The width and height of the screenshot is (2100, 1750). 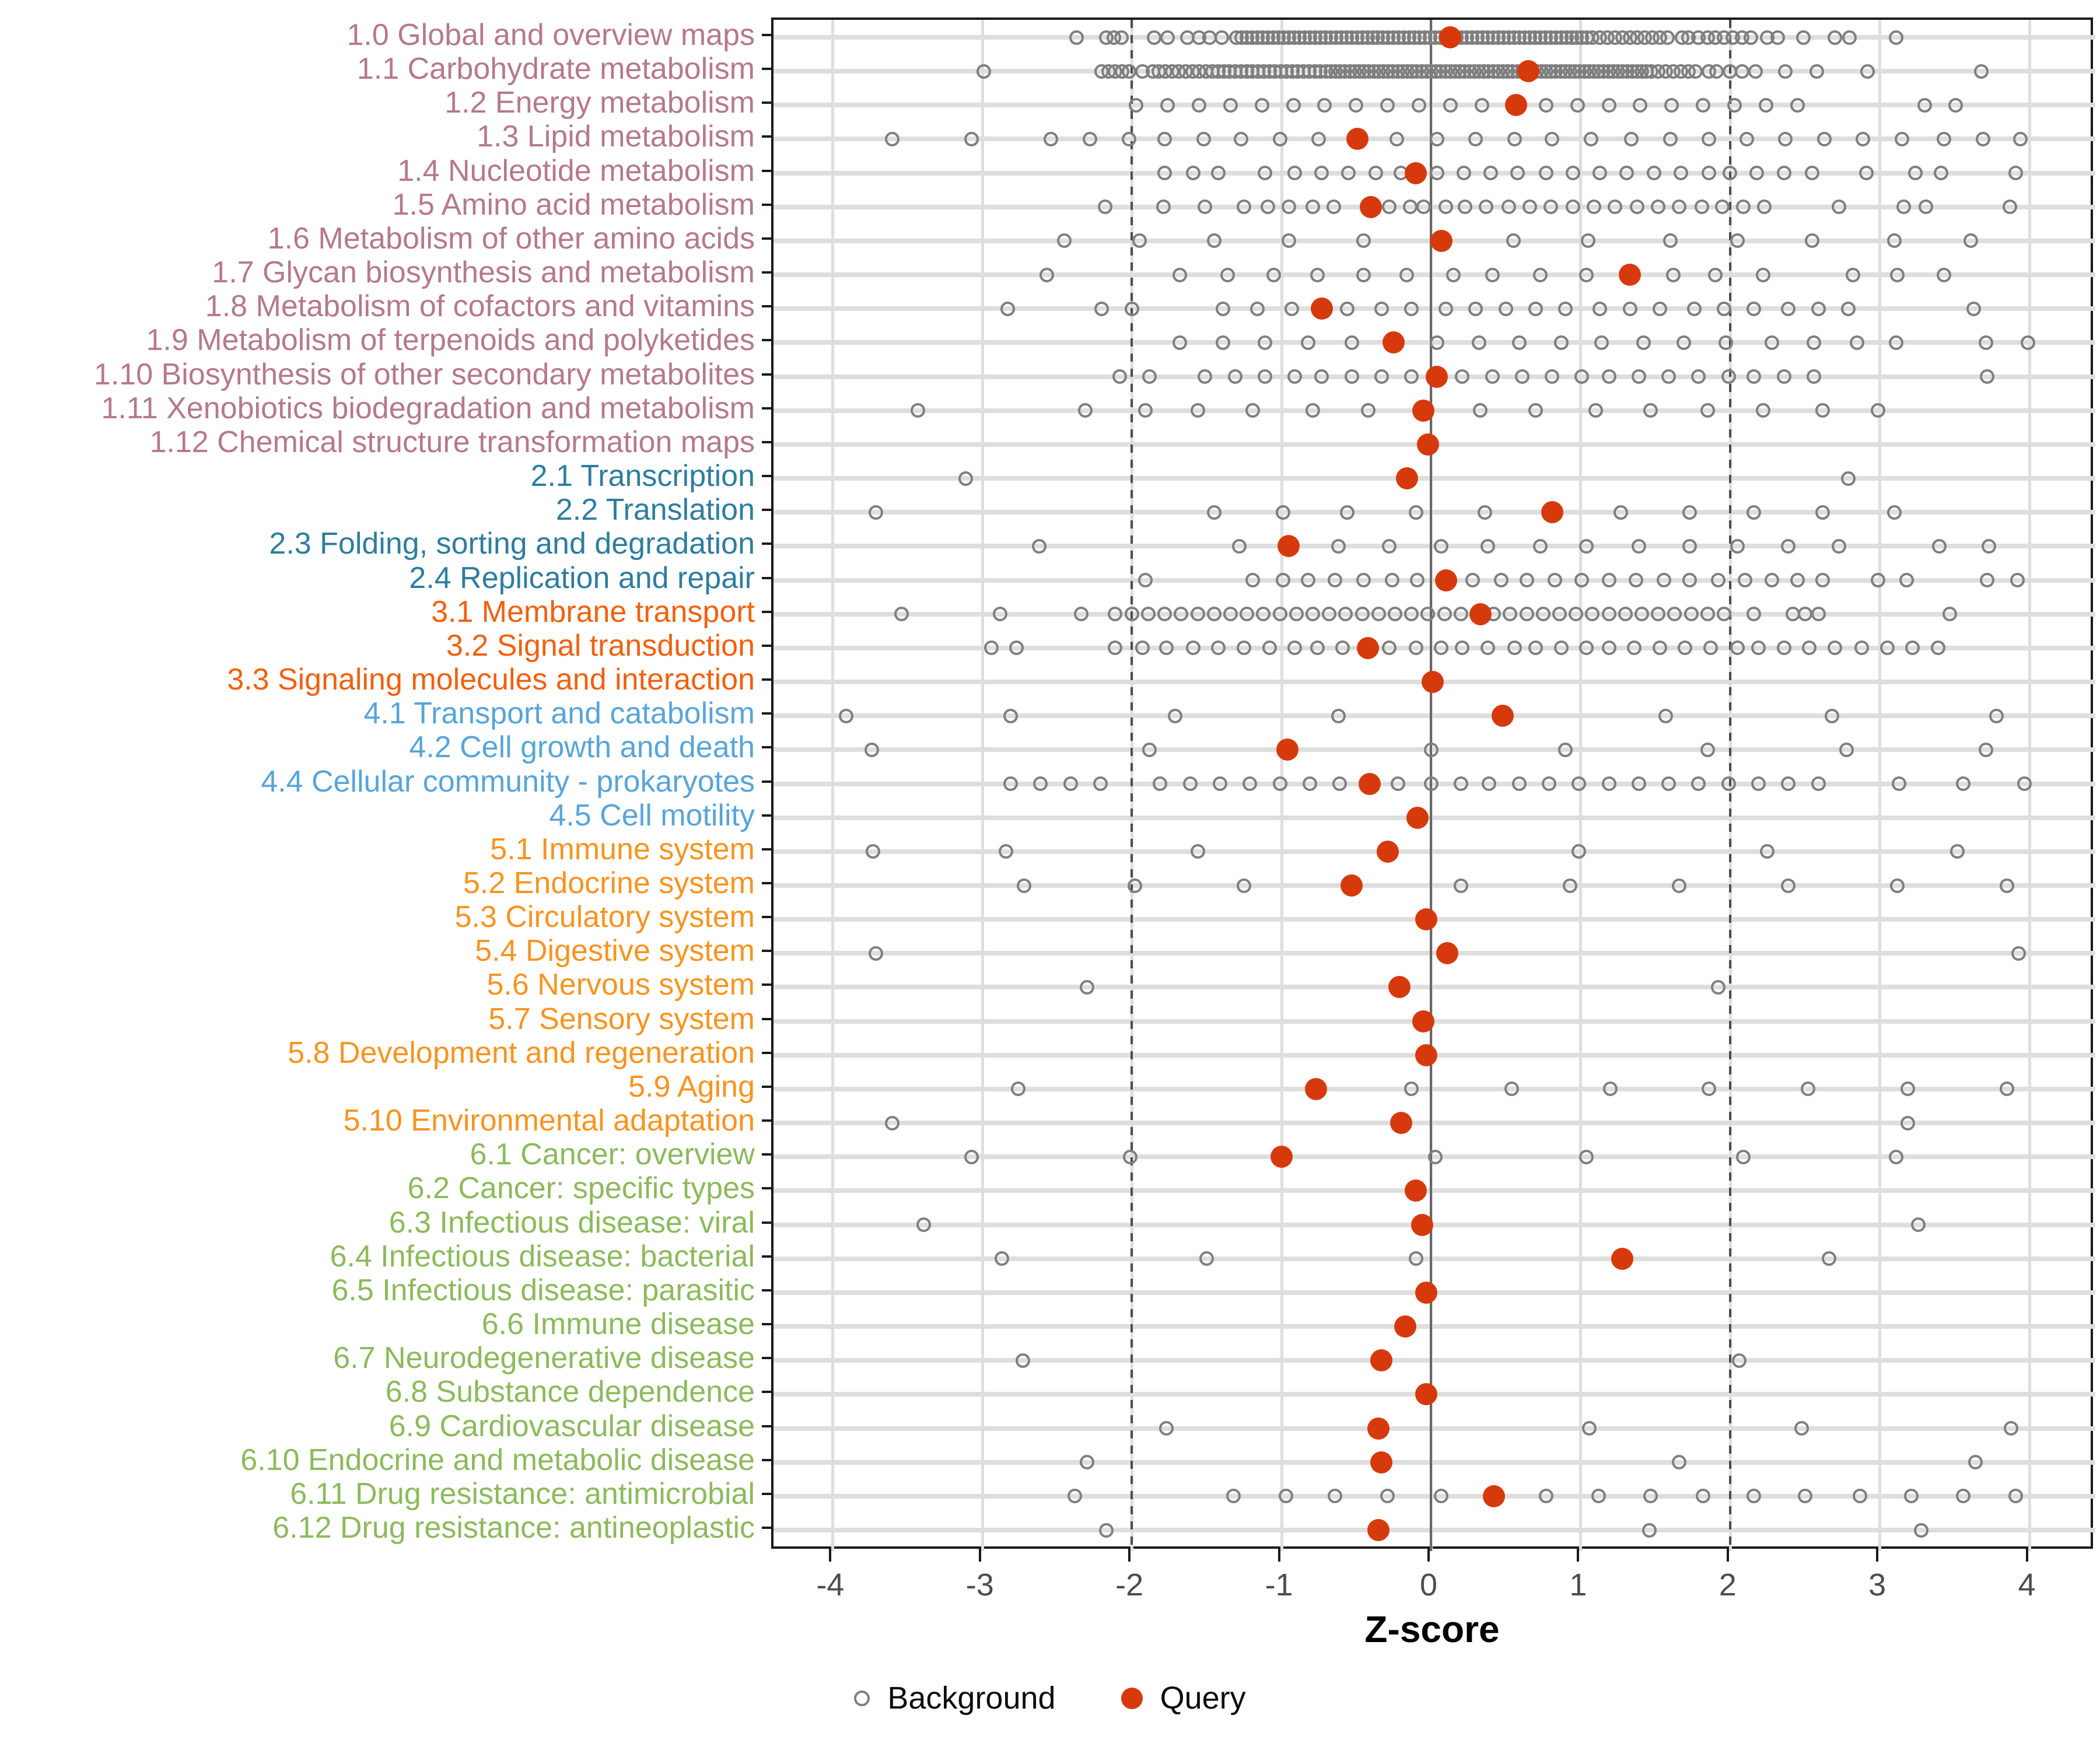 What do you see at coordinates (652, 815) in the screenshot?
I see `y-axis-label: 4.5 Cell motility` at bounding box center [652, 815].